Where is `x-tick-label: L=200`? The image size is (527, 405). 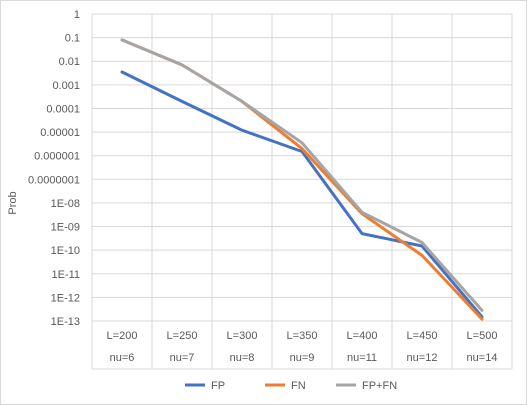
x-tick-label: L=200 is located at coordinates (122, 336).